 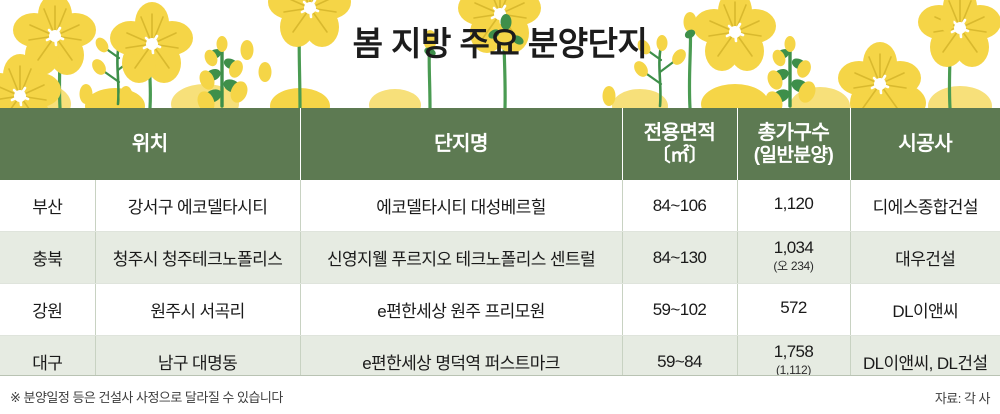 What do you see at coordinates (793, 155) in the screenshot?
I see `column-header-households-sub: (일반분양)` at bounding box center [793, 155].